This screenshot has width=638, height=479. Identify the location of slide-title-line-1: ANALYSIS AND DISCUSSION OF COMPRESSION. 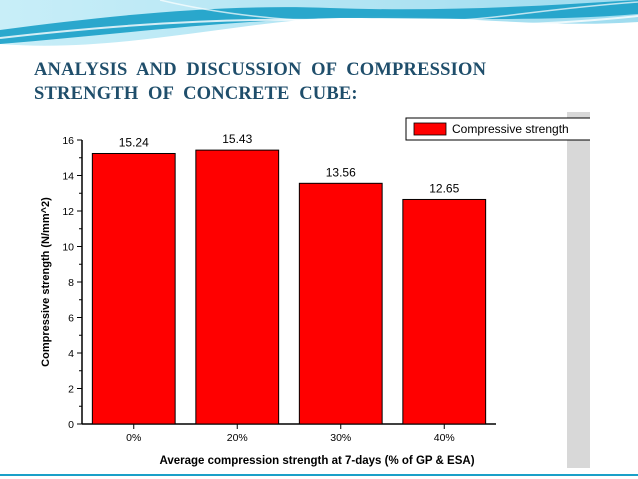
(260, 70).